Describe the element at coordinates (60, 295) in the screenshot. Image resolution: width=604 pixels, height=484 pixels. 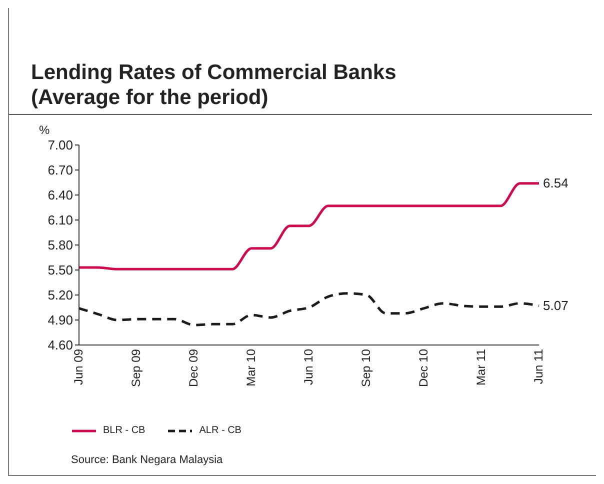
I see `y-tick-label: 5.20` at that location.